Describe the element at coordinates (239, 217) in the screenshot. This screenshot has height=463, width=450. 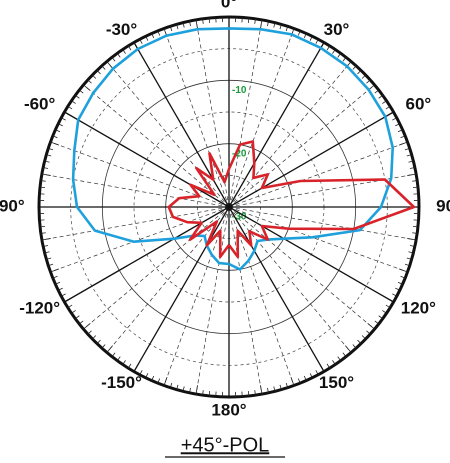
I see `r-tick-label: -30` at that location.